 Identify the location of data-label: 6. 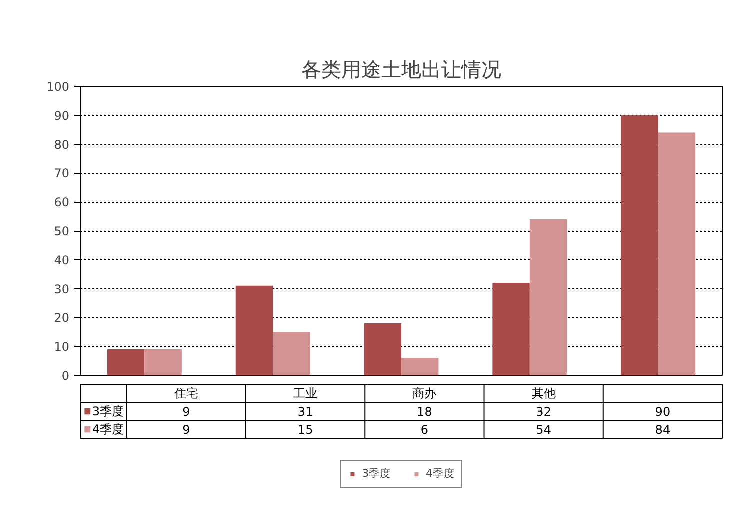
(424, 430).